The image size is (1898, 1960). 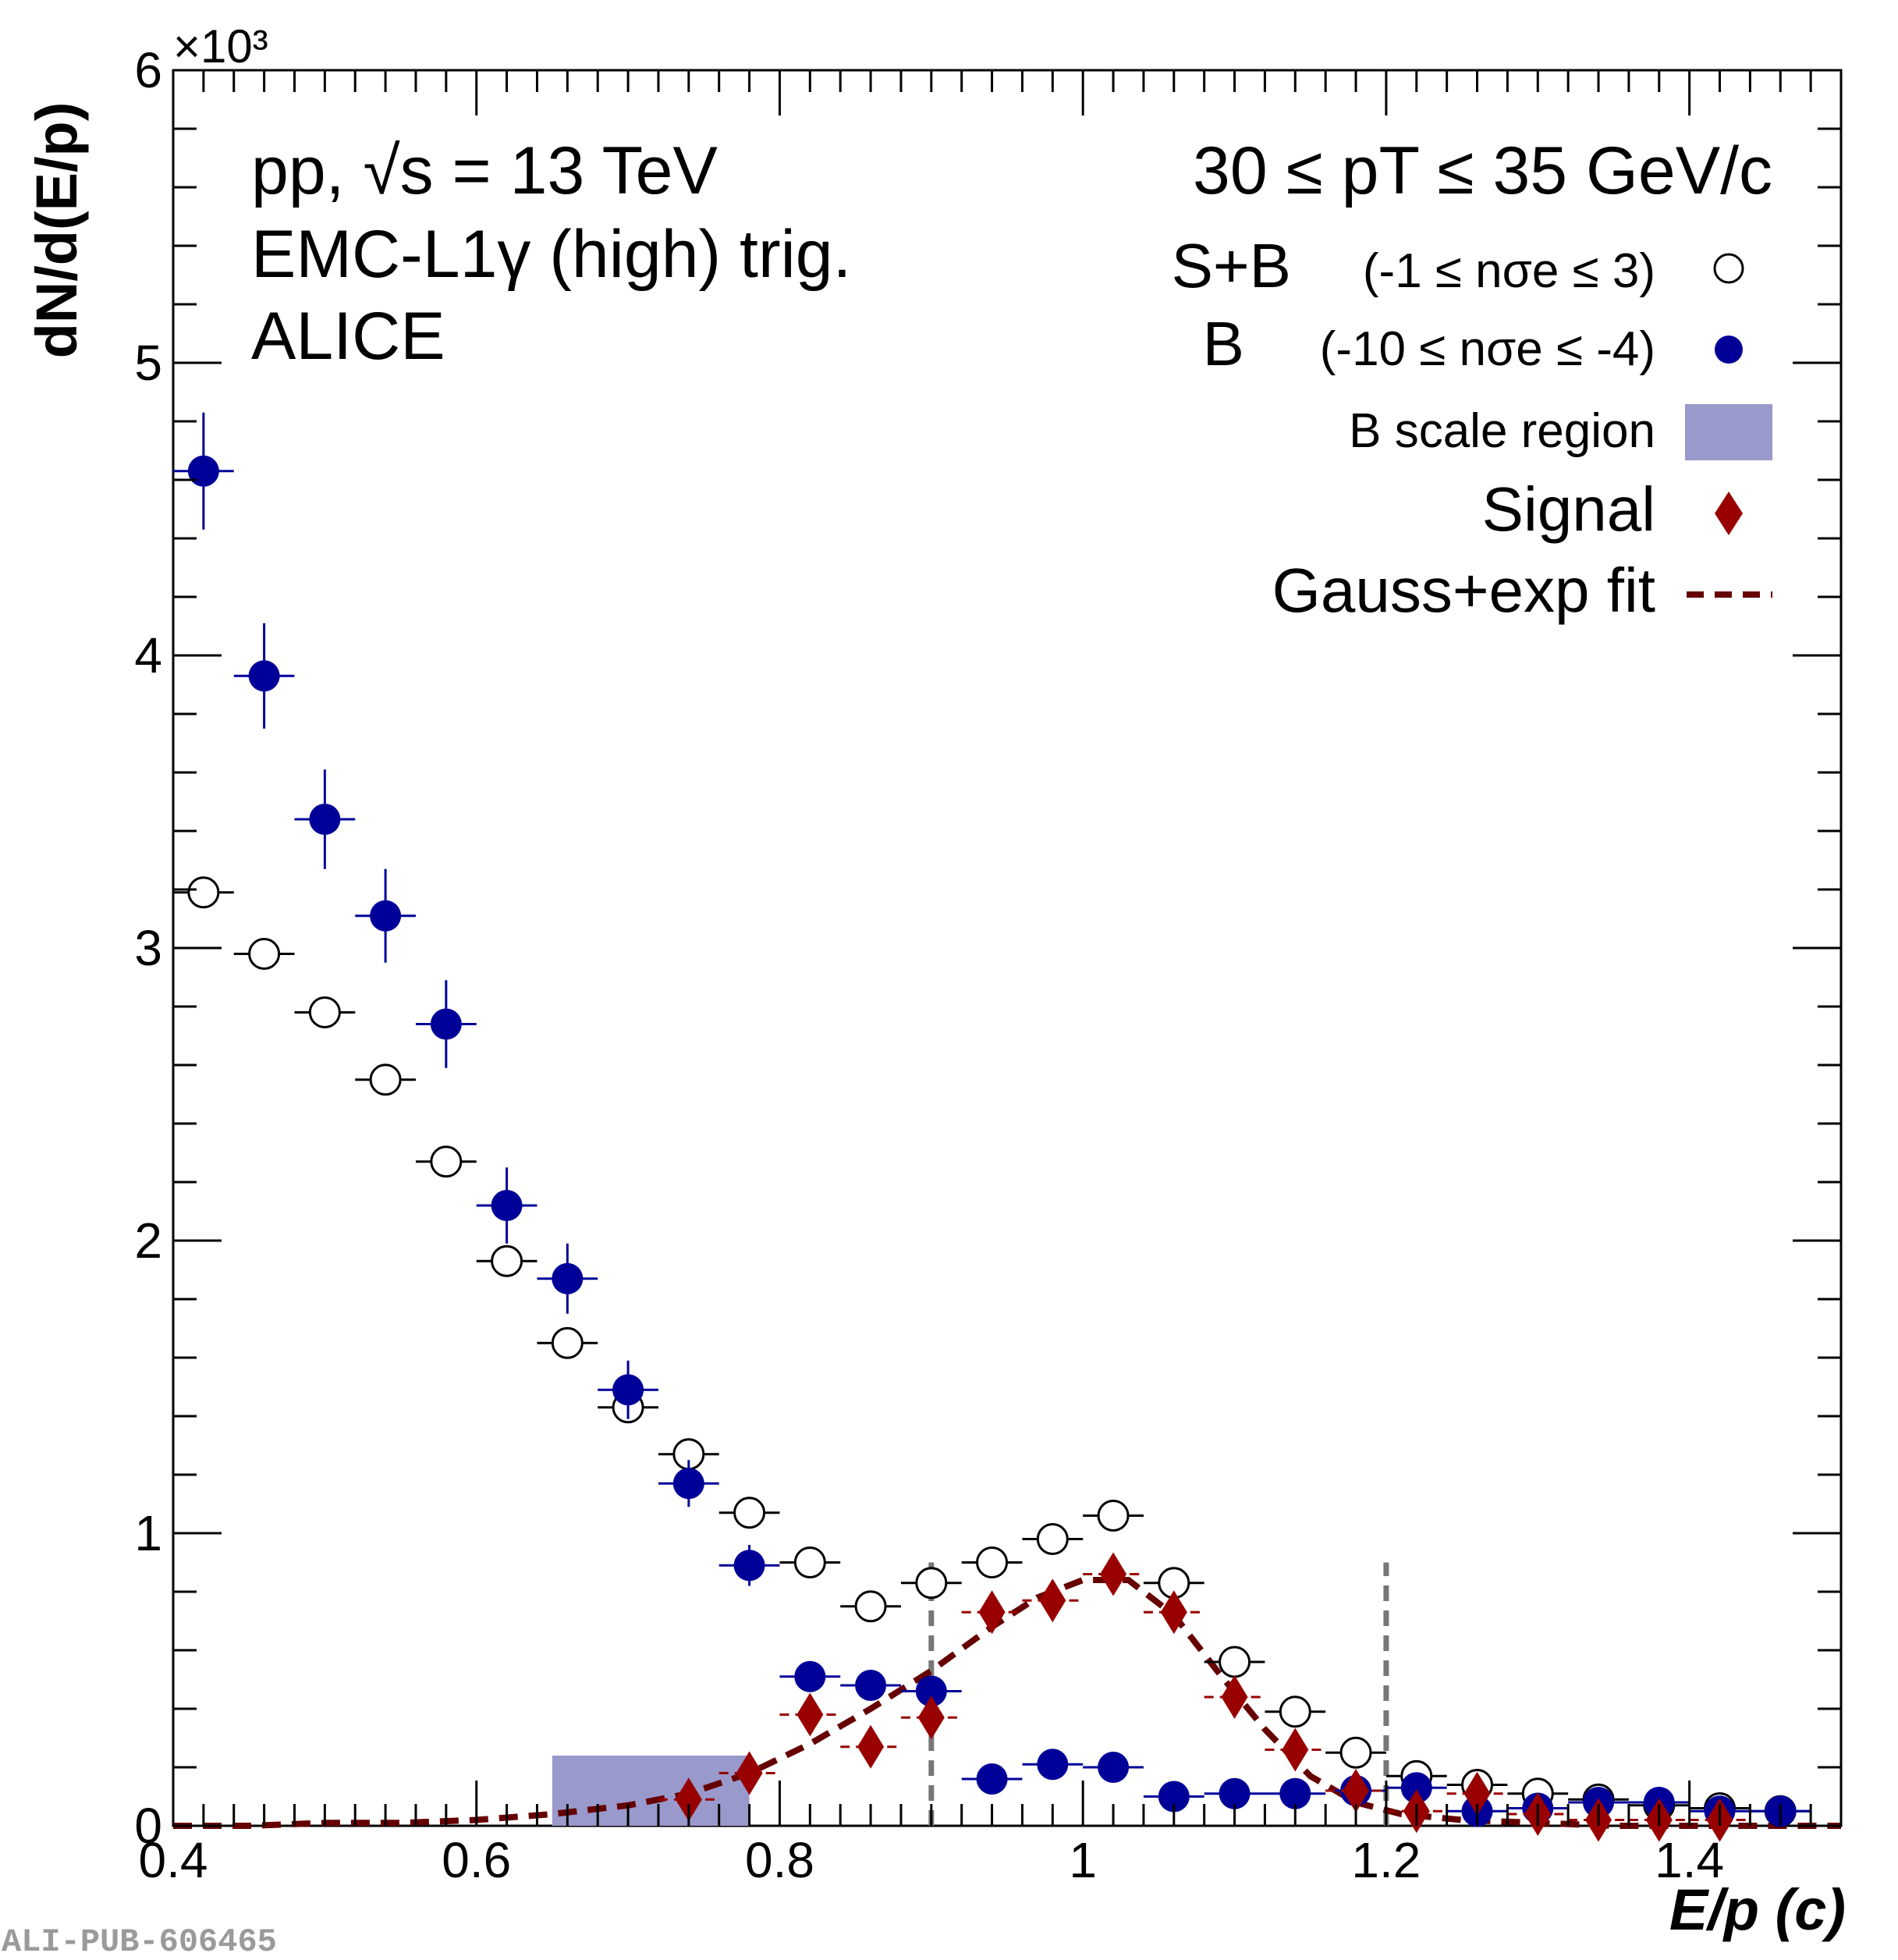 What do you see at coordinates (1509, 271) in the screenshot?
I see `legend-selection-sb: (-1 ≤ nσe ≤ 3)` at bounding box center [1509, 271].